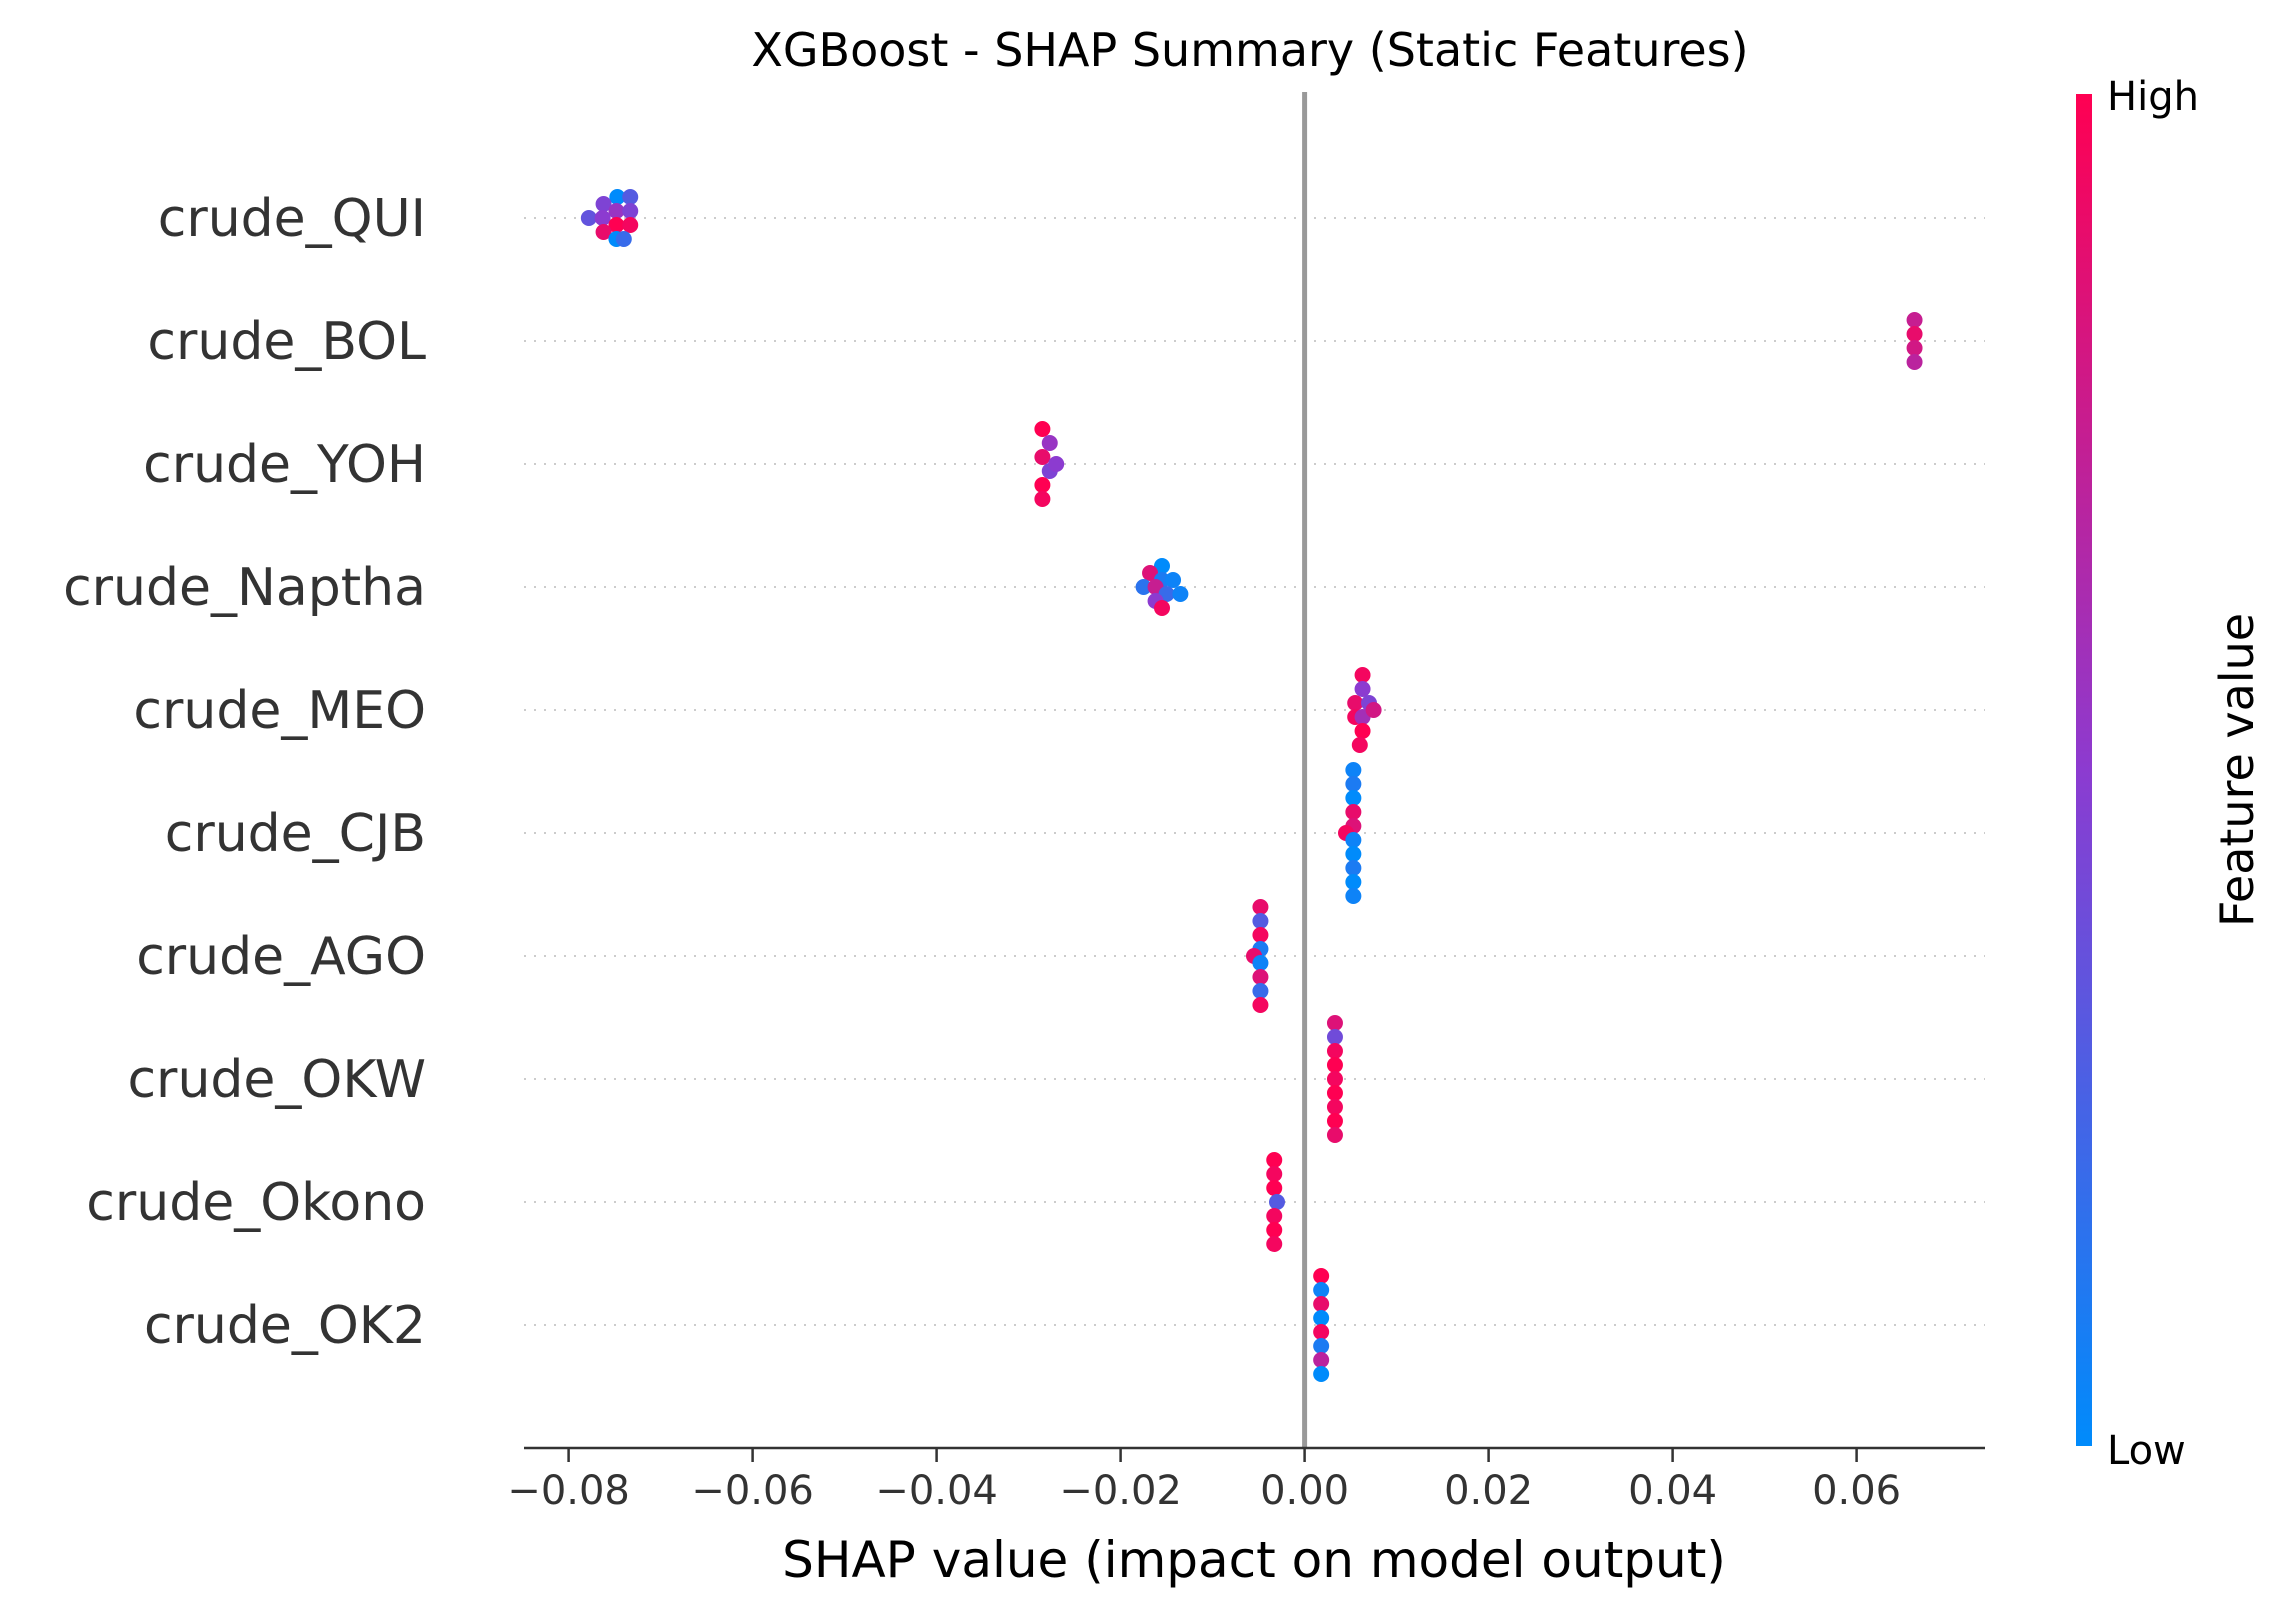 The height and width of the screenshot is (1614, 2281). I want to click on x-tick-label: 0.02, so click(1488, 1491).